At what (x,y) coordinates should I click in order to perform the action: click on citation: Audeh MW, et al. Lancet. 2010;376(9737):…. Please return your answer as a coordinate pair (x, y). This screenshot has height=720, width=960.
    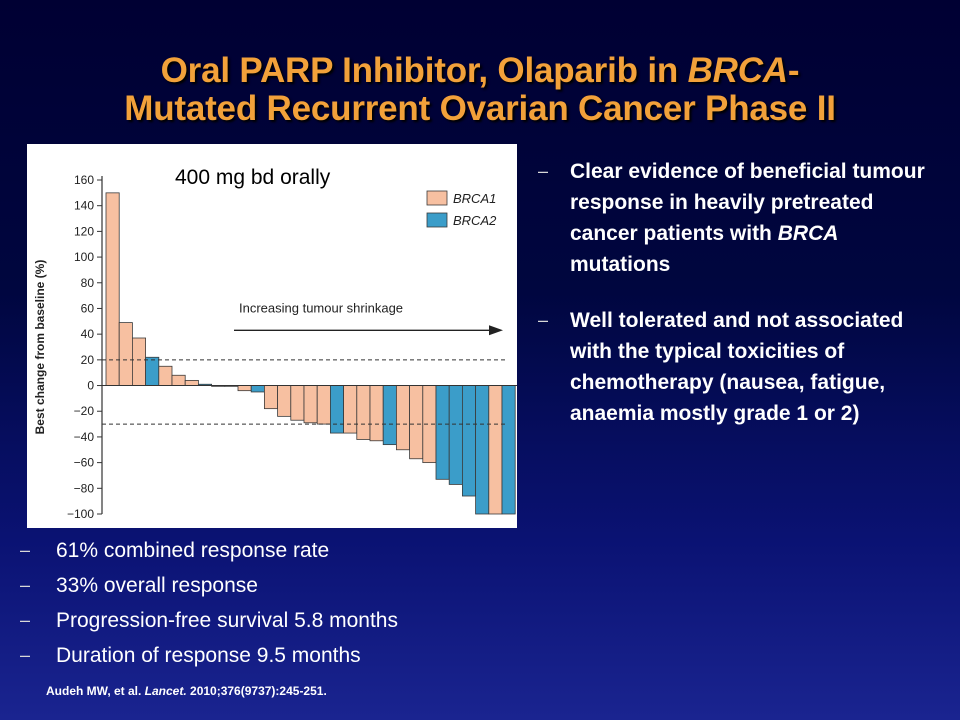
    Looking at the image, I should click on (186, 691).